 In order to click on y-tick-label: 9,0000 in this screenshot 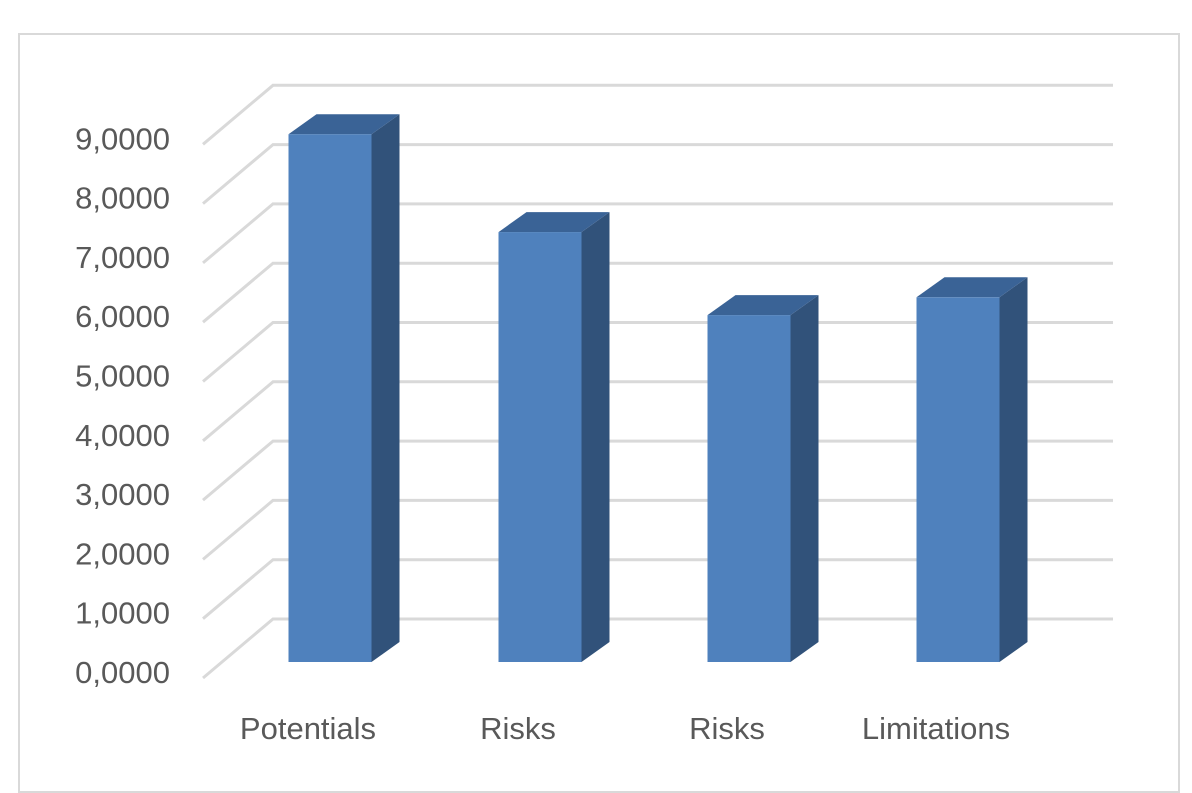, I will do `click(122, 138)`.